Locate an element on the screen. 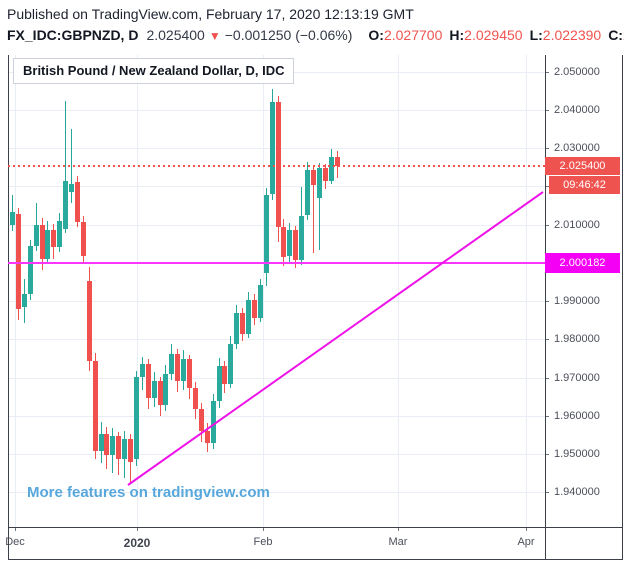  horizontal-level-line is located at coordinates (276, 263).